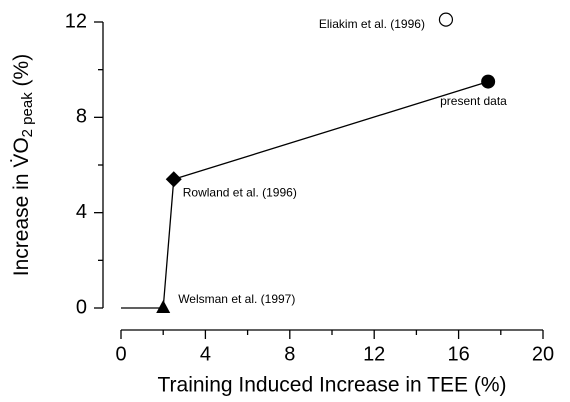 This screenshot has width=570, height=402. What do you see at coordinates (236, 299) in the screenshot?
I see `point-label: Welsman et al. (1997)` at bounding box center [236, 299].